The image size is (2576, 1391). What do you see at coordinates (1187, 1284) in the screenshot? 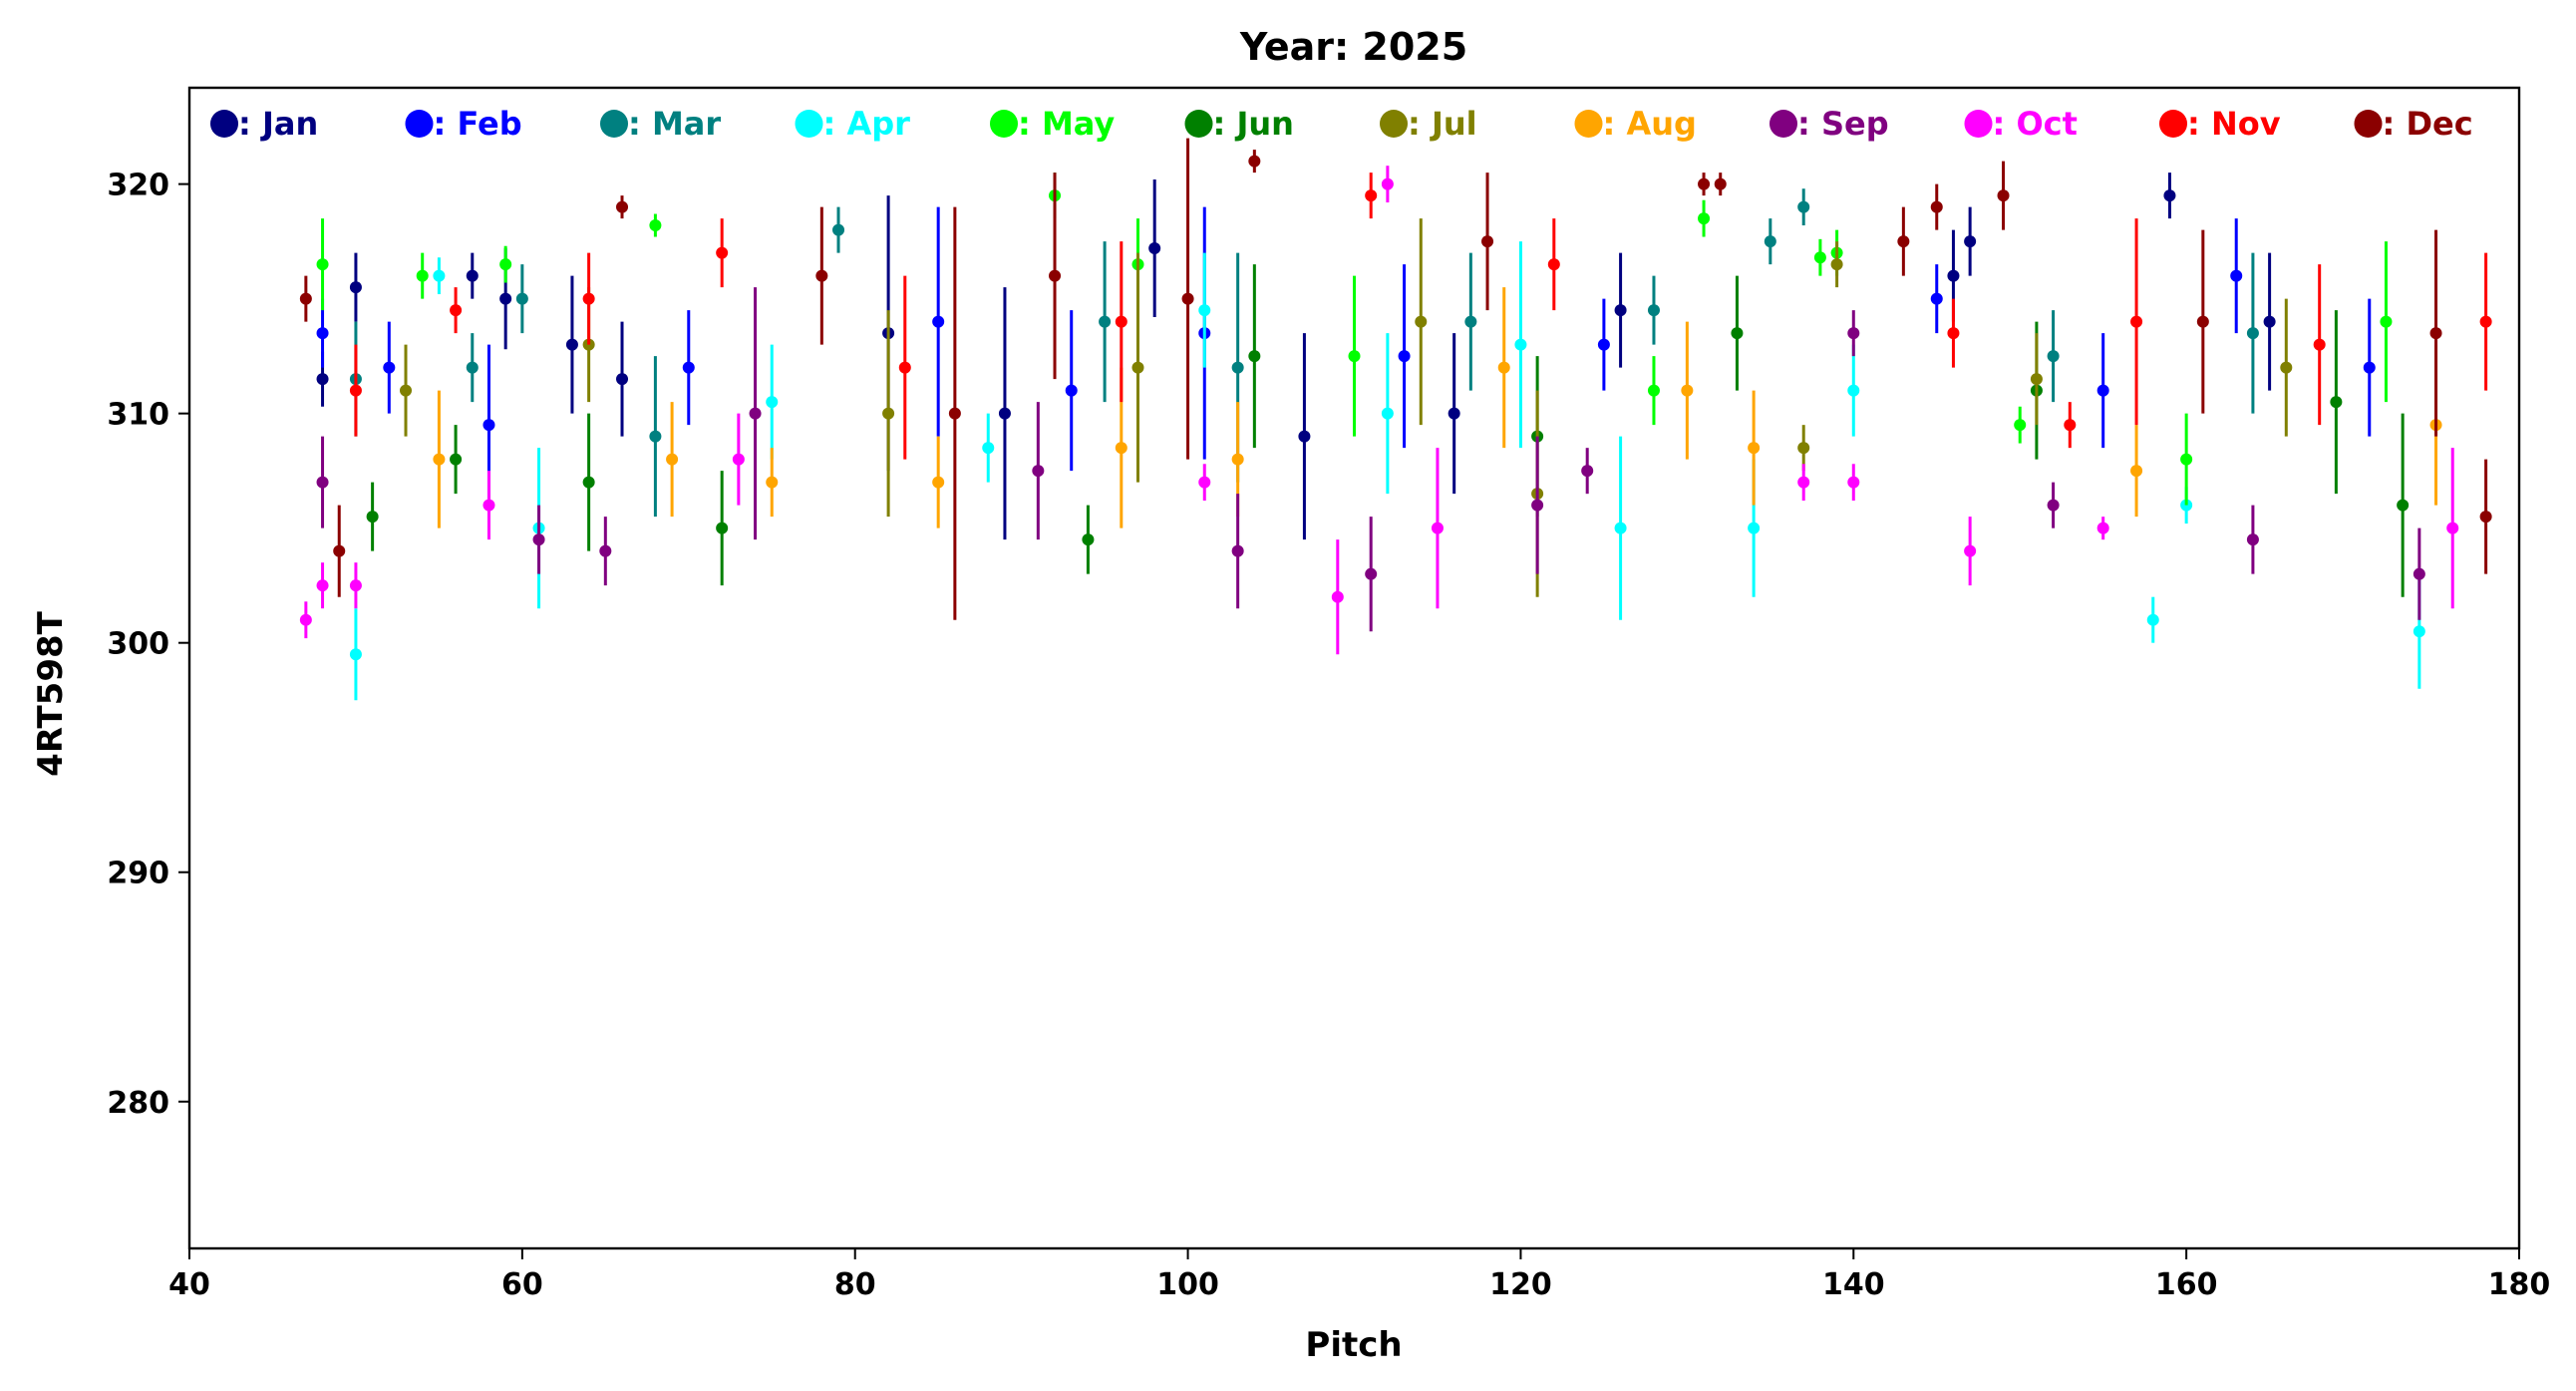
I see `x-tick-label: 100` at bounding box center [1187, 1284].